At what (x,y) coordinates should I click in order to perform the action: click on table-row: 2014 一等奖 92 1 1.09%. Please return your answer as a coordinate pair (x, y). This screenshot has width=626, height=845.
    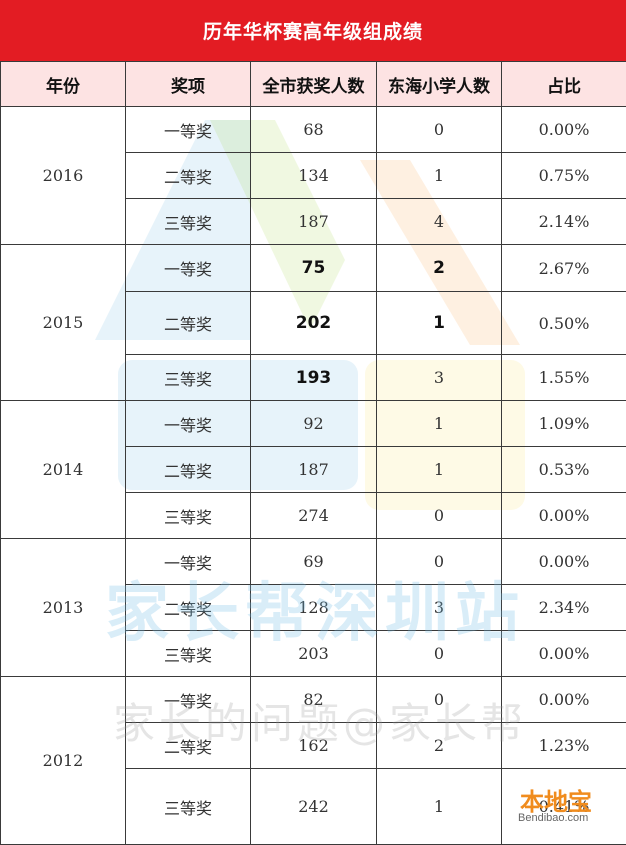
    Looking at the image, I should click on (313, 424).